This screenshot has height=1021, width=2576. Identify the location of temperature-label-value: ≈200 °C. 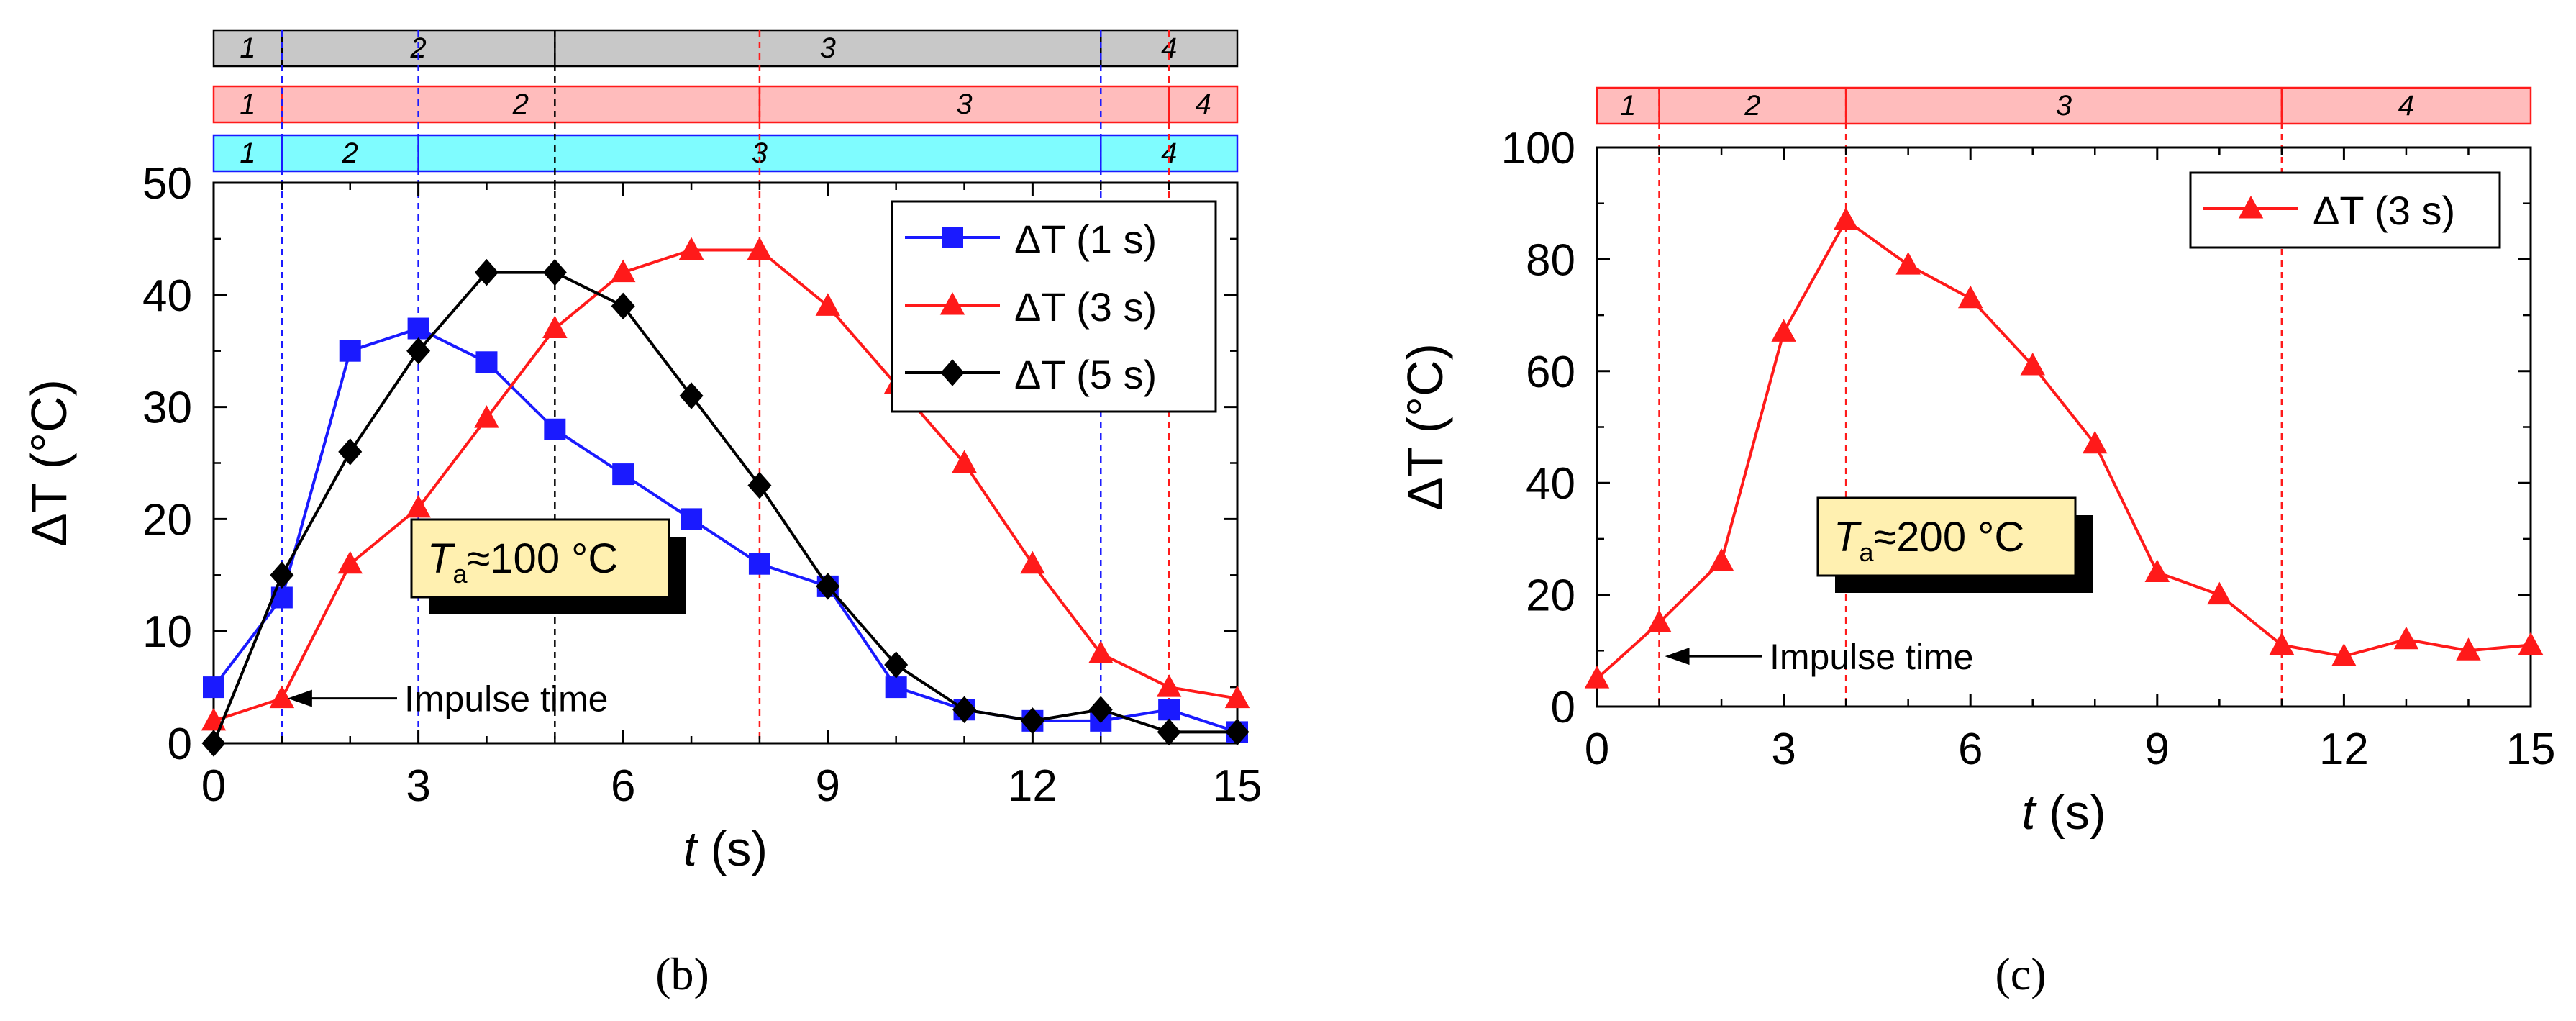
(1948, 537).